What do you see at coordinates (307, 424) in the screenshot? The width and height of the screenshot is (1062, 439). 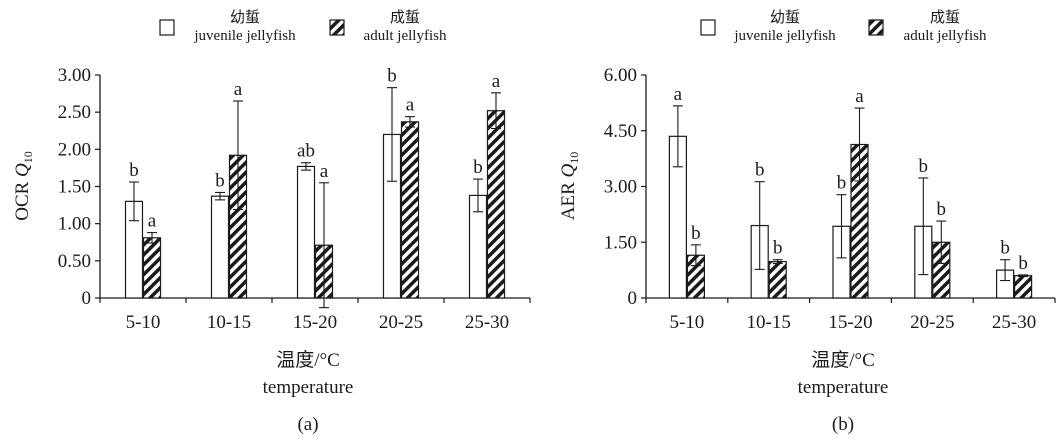 I see `panel-label: (a)` at bounding box center [307, 424].